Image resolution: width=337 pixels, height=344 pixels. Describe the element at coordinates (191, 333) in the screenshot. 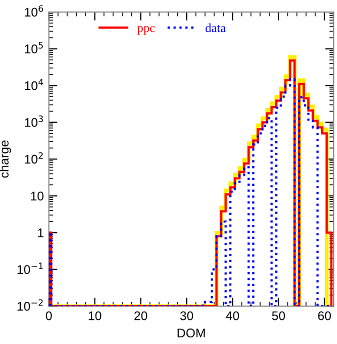

I see `x-axis-title: DOM` at that location.